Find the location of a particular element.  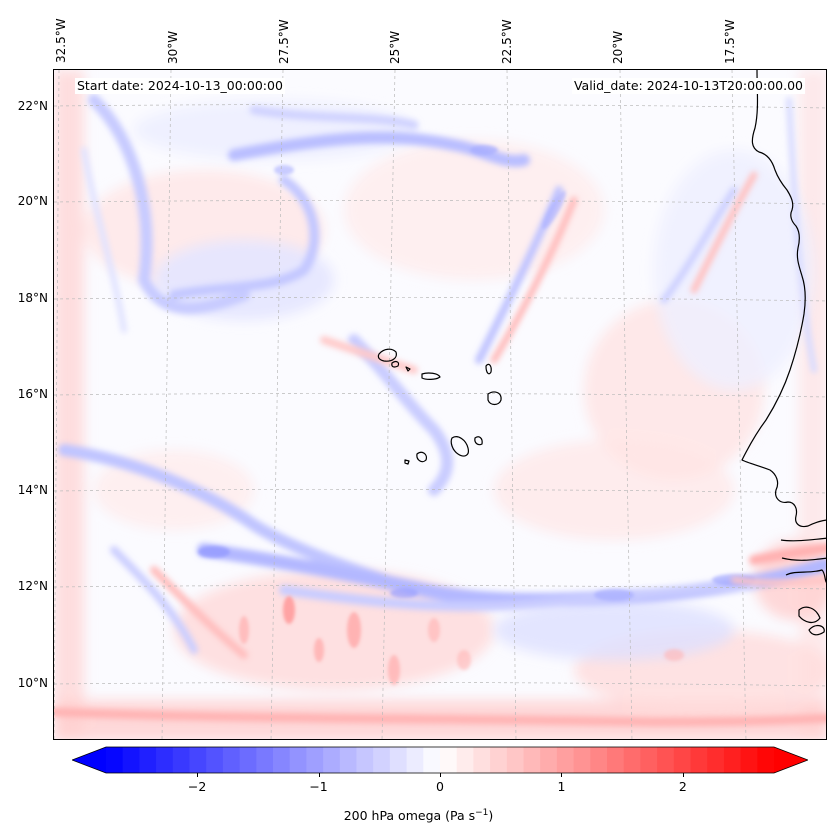

colorbar-label-exponent: −1 is located at coordinates (482, 813).